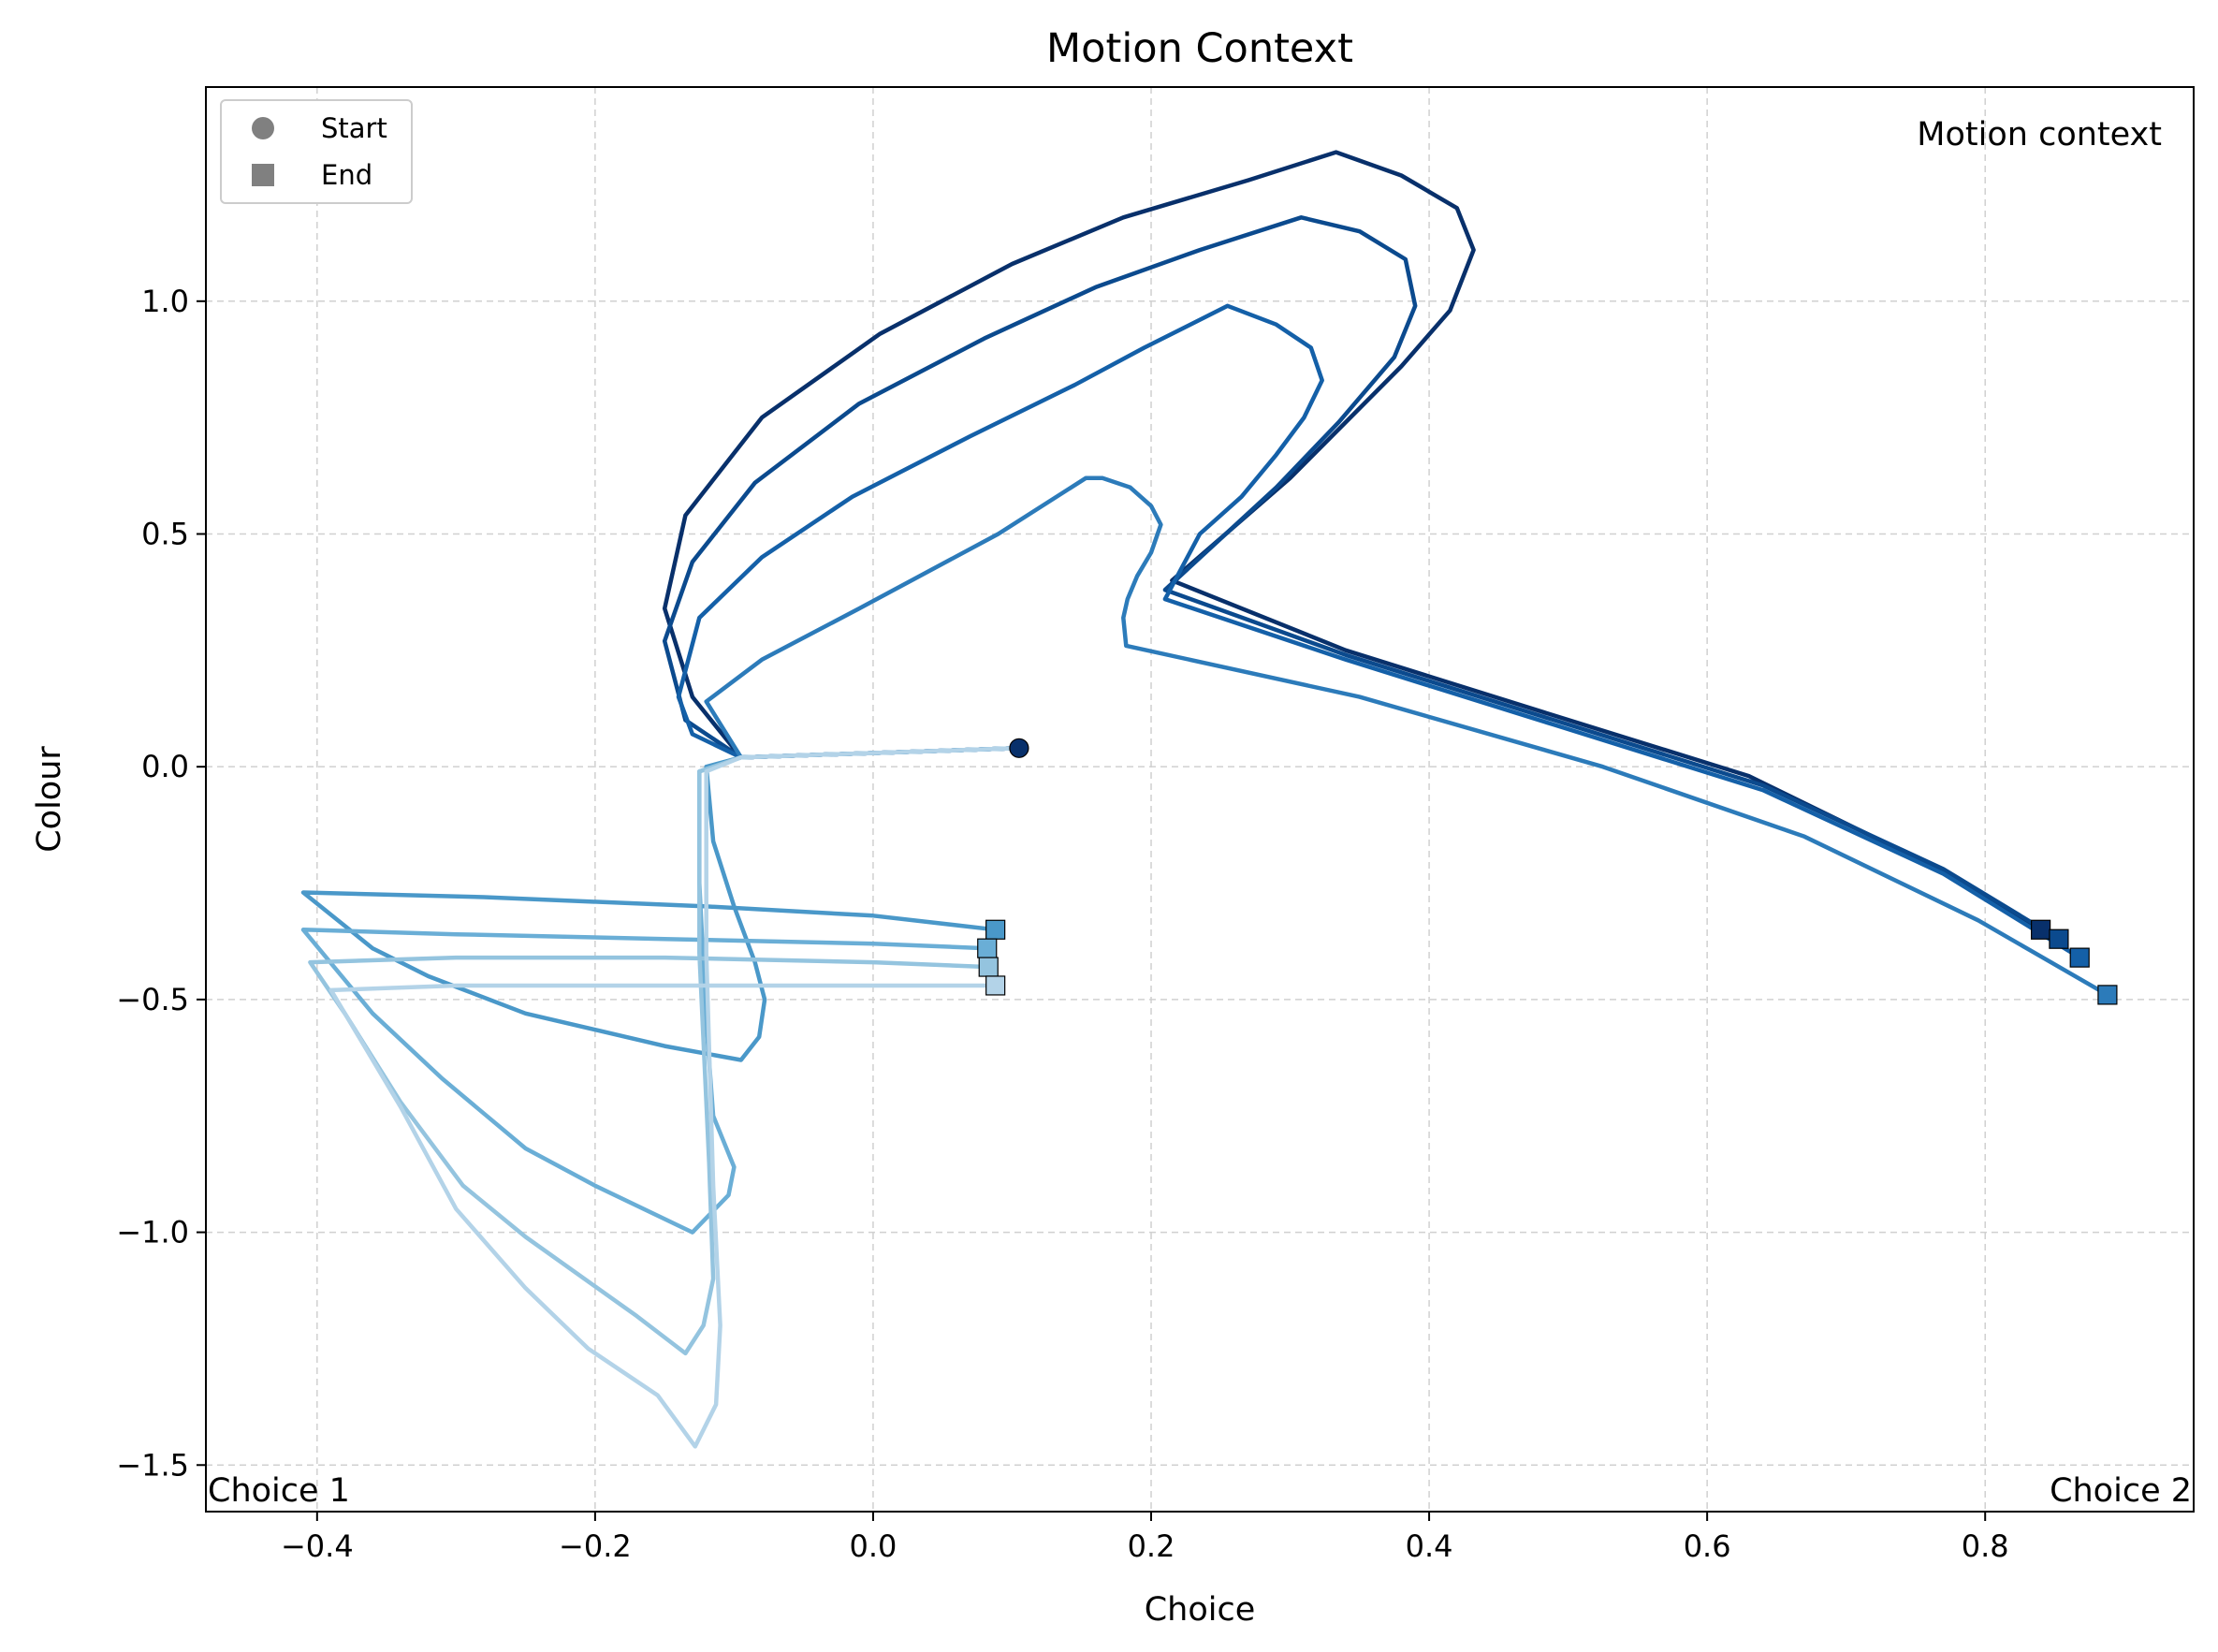 Image resolution: width=2218 pixels, height=1652 pixels. What do you see at coordinates (152, 1000) in the screenshot?
I see `y-tick-label: −0.5` at bounding box center [152, 1000].